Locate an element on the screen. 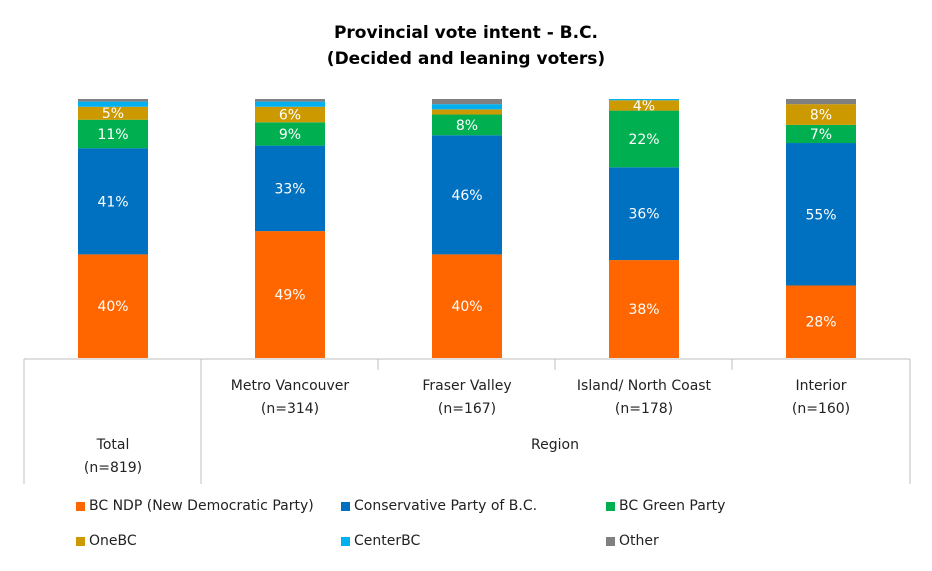  data-label: 7% is located at coordinates (821, 135).